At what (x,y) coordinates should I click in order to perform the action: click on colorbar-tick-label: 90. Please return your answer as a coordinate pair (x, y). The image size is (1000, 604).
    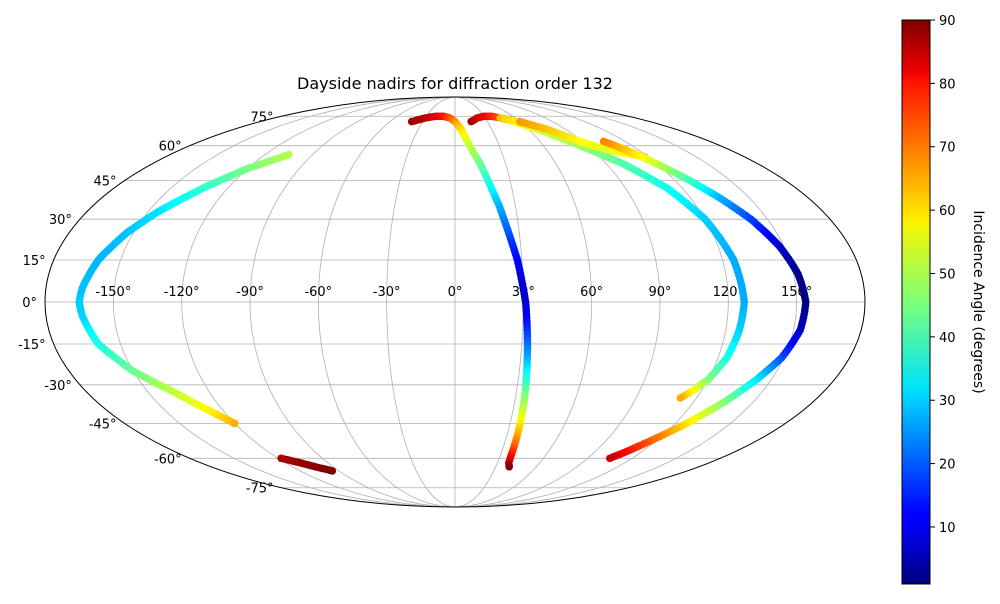
    Looking at the image, I should click on (947, 21).